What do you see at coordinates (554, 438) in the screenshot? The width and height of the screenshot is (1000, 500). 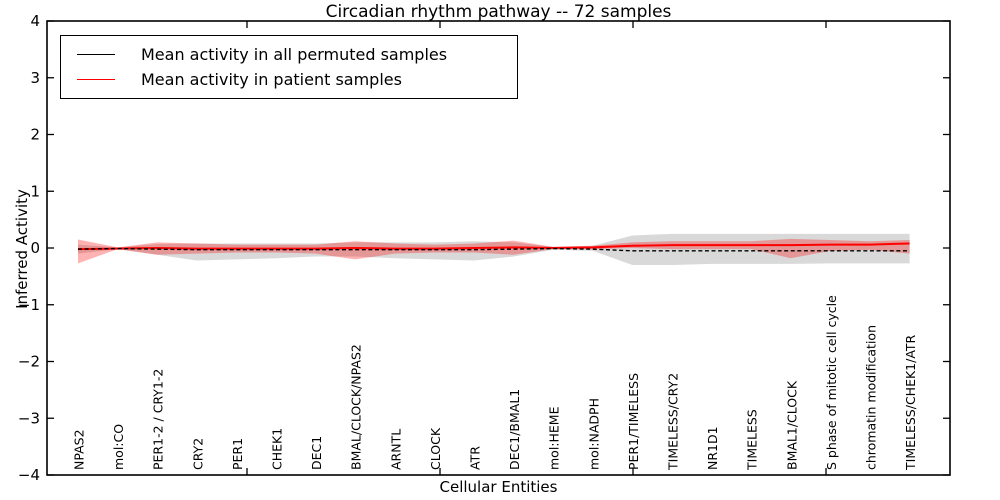 I see `x-category-label: mol:HEME` at bounding box center [554, 438].